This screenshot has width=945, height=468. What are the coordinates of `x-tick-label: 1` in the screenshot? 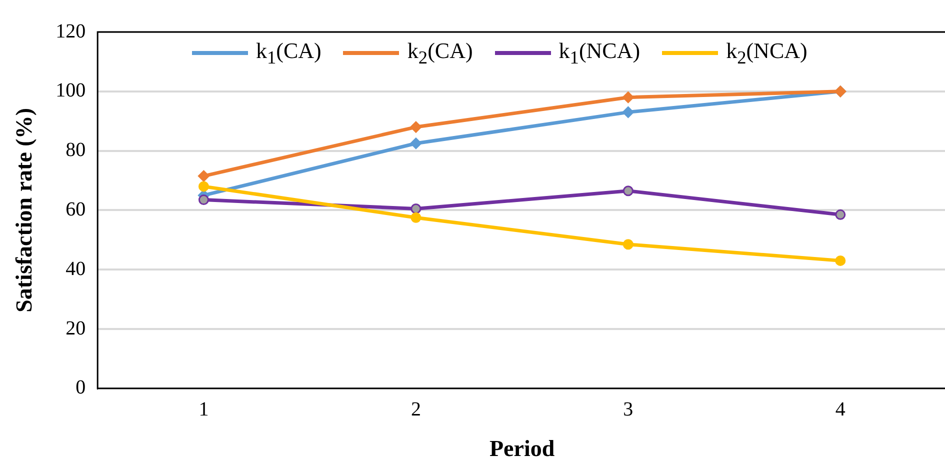 It's located at (203, 409).